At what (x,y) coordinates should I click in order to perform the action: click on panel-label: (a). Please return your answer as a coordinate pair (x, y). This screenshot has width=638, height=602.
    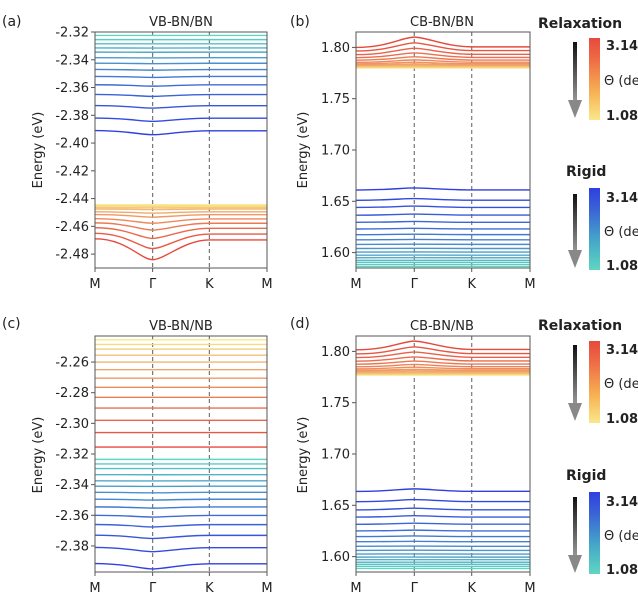
    Looking at the image, I should click on (12, 22).